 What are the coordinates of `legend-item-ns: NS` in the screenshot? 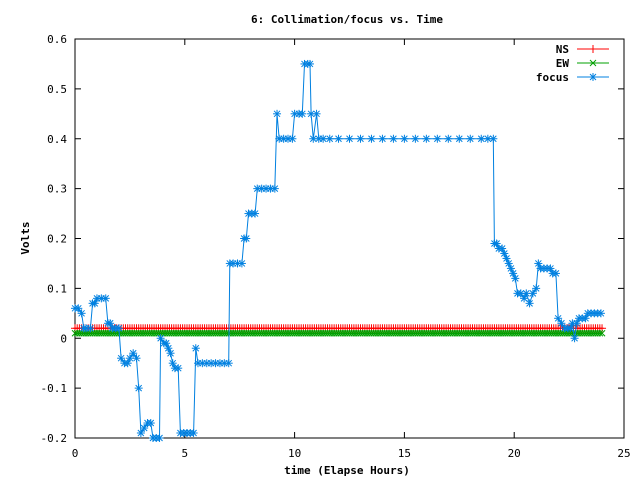 It's located at (582, 49).